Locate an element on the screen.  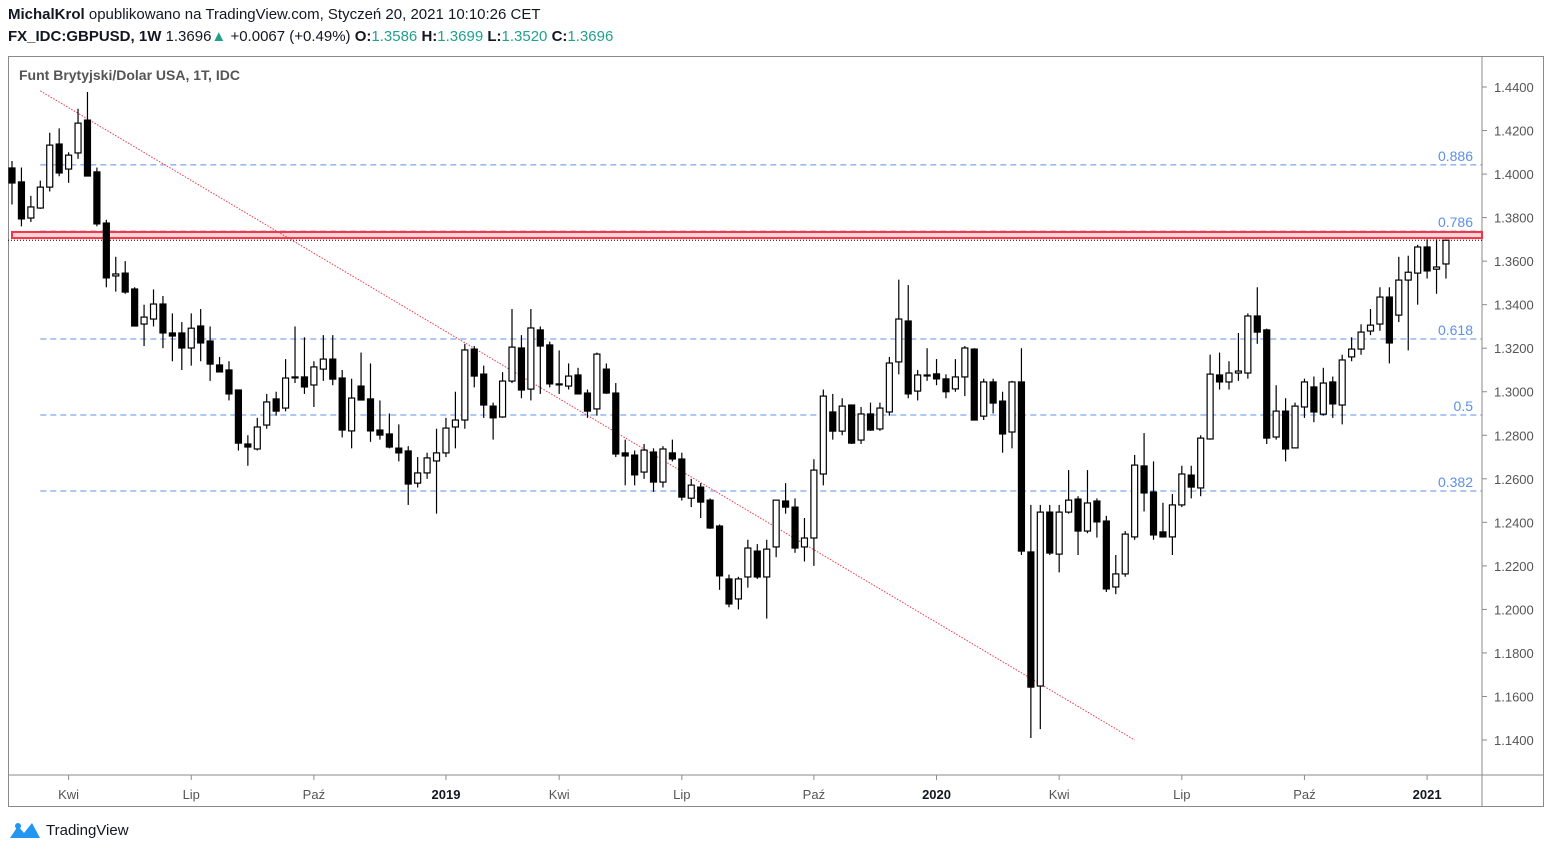
close-value: 1.3696 is located at coordinates (590, 36).